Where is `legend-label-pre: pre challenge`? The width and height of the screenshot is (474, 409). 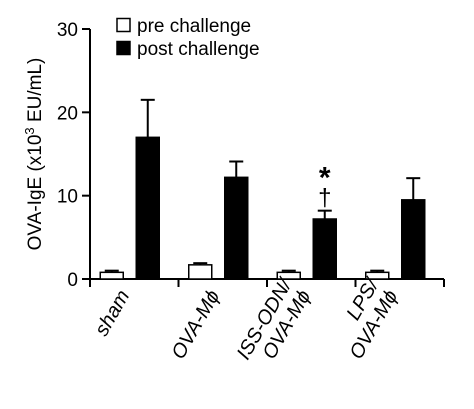 legend-label-pre: pre challenge is located at coordinates (194, 26).